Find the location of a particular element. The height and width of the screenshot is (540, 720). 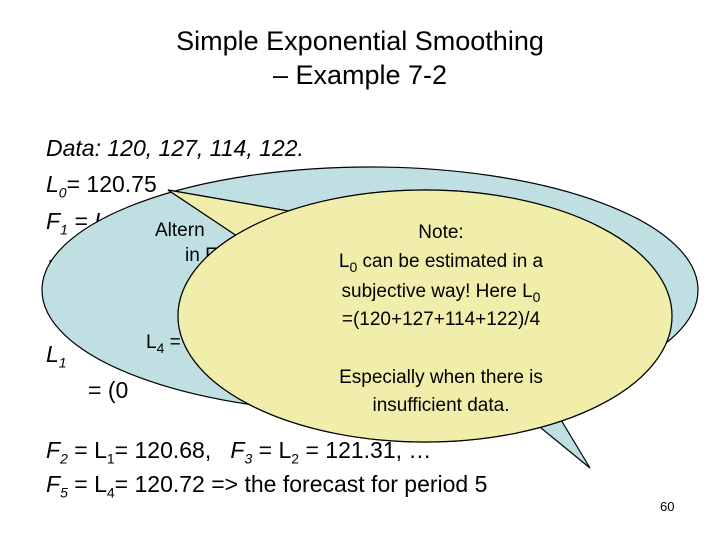

note-line1: L0 can be estimated in a is located at coordinates (360, 262).